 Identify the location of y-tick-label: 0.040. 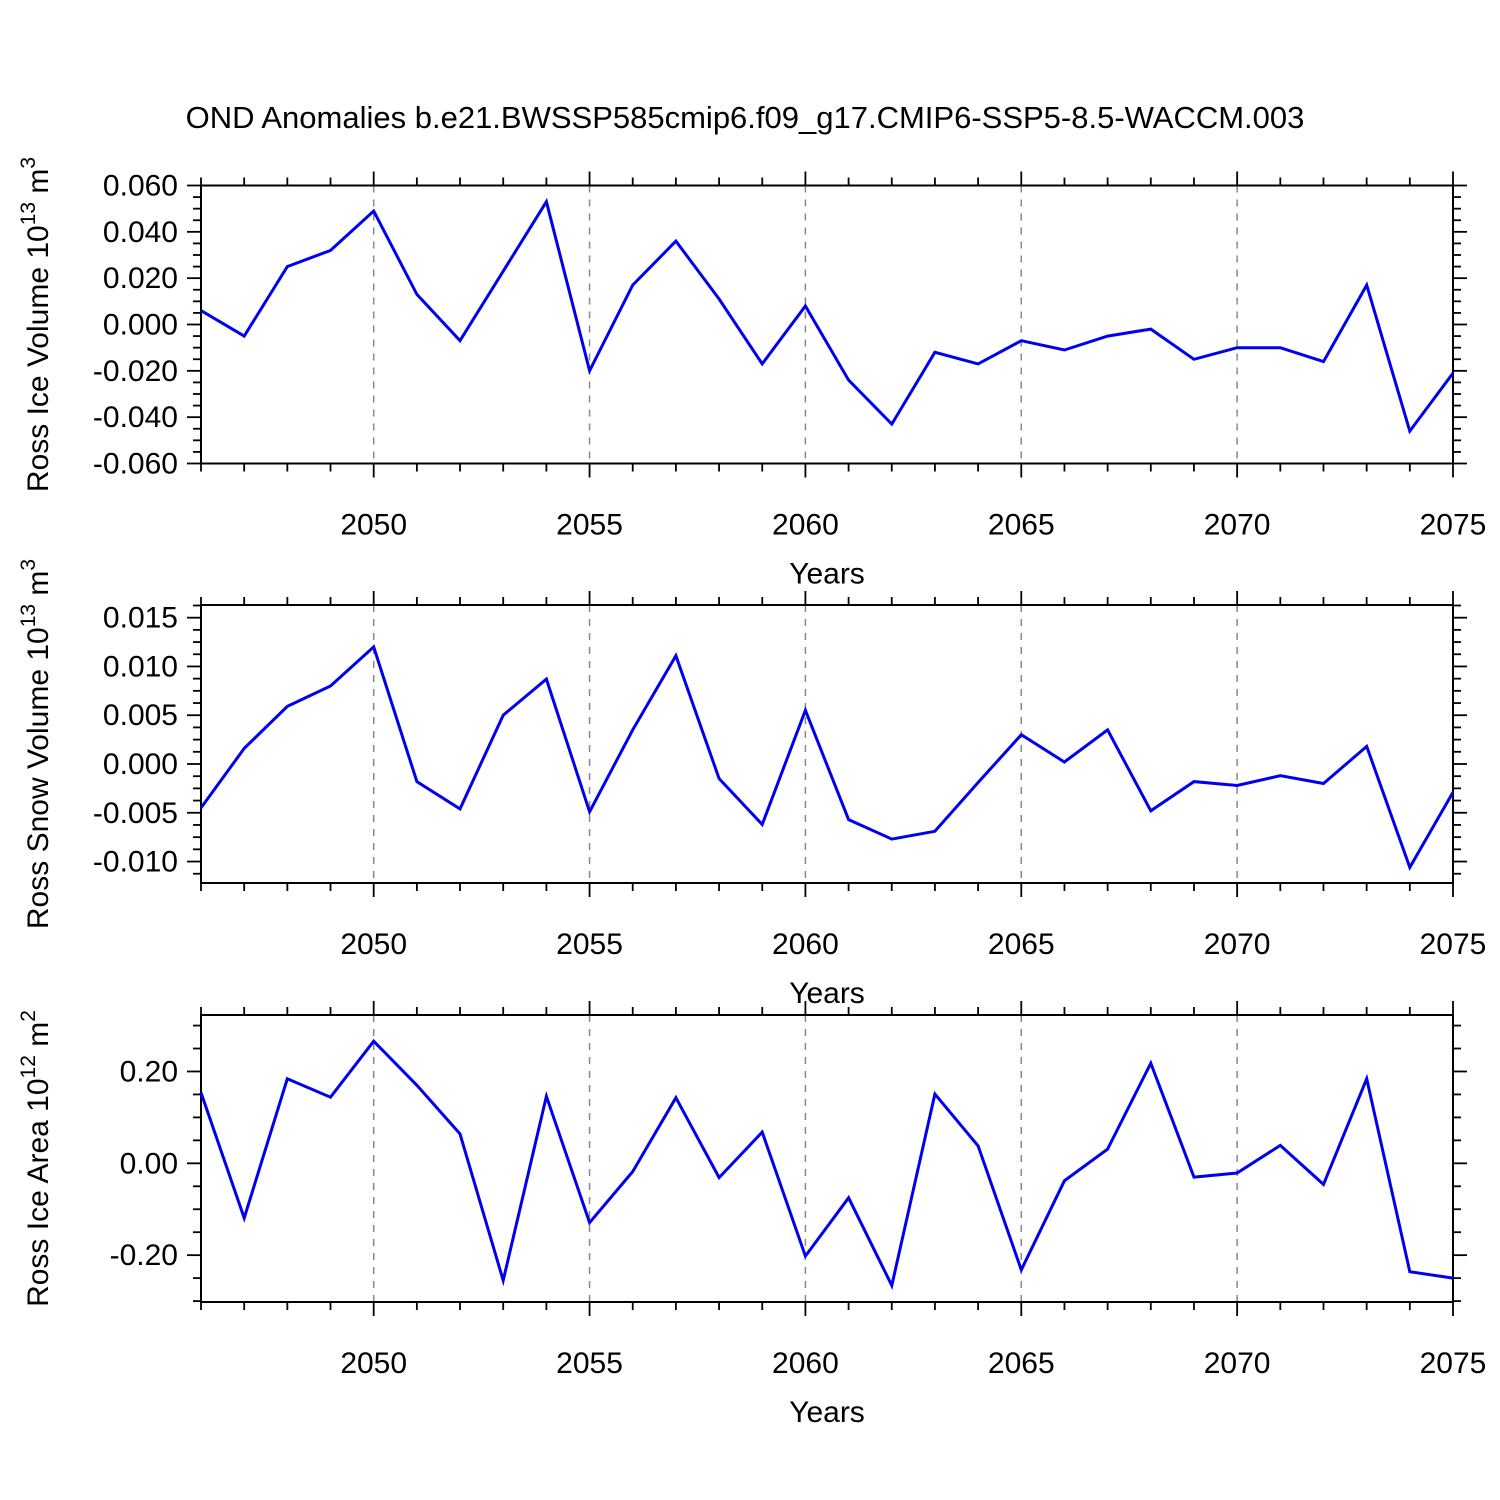
(140, 232).